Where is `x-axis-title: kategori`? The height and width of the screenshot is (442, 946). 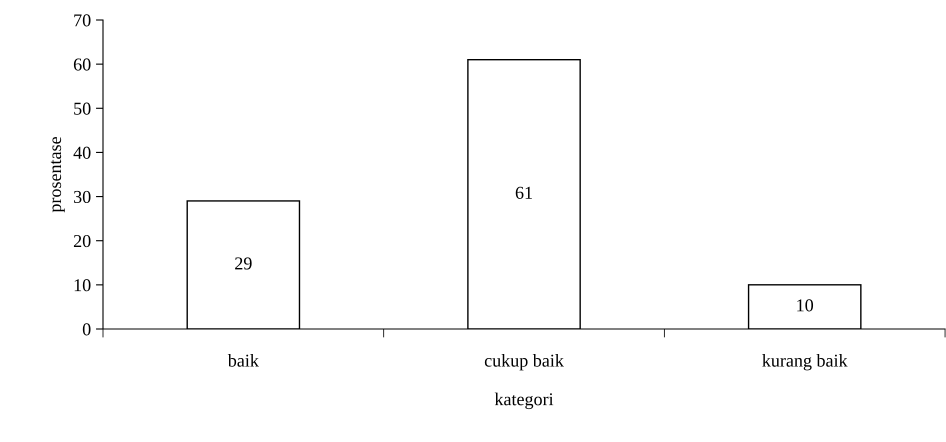
x-axis-title: kategori is located at coordinates (524, 401).